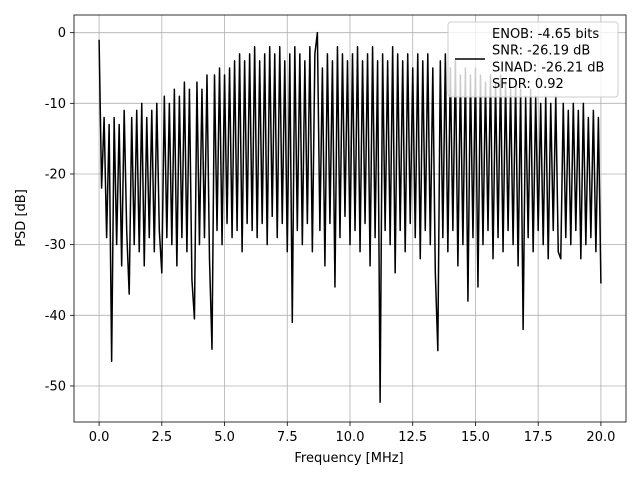  Describe the element at coordinates (224, 437) in the screenshot. I see `x-tick-label: 5.0` at that location.